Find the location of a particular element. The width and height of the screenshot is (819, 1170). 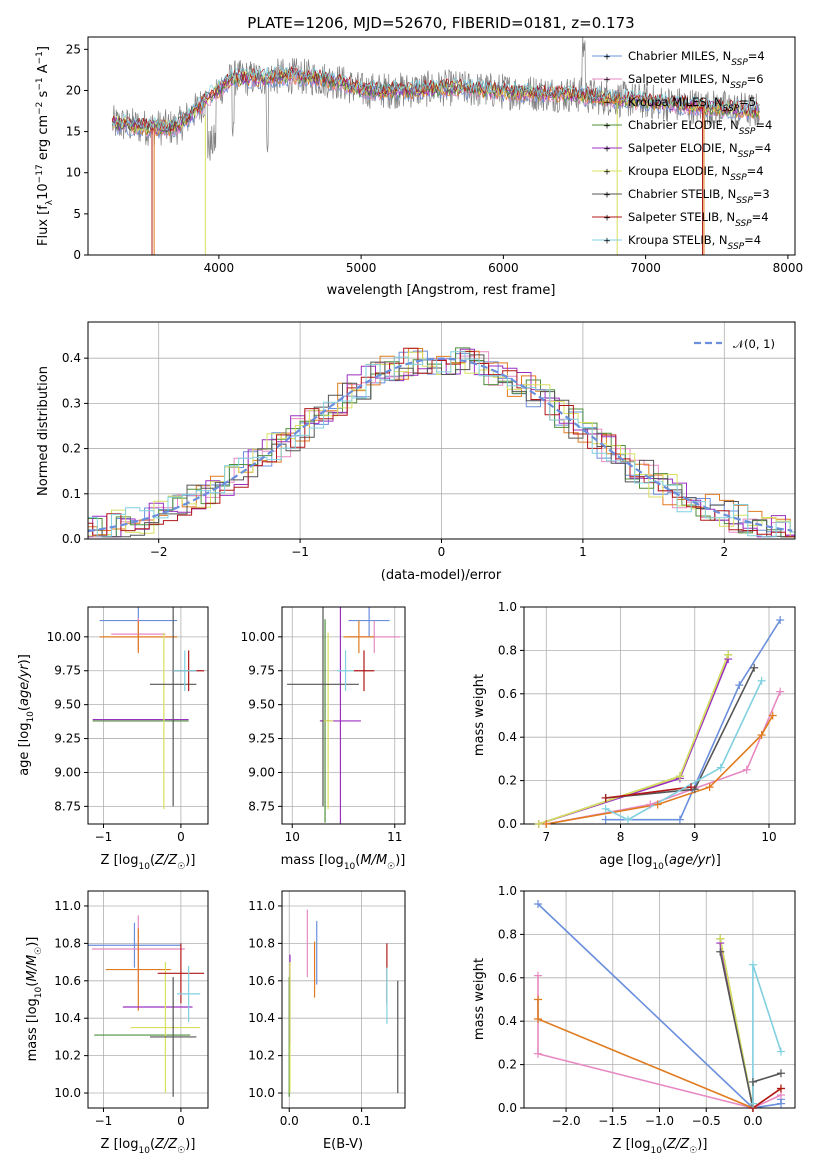

weight-Z-xlabel-part: 10 is located at coordinates (656, 1151).